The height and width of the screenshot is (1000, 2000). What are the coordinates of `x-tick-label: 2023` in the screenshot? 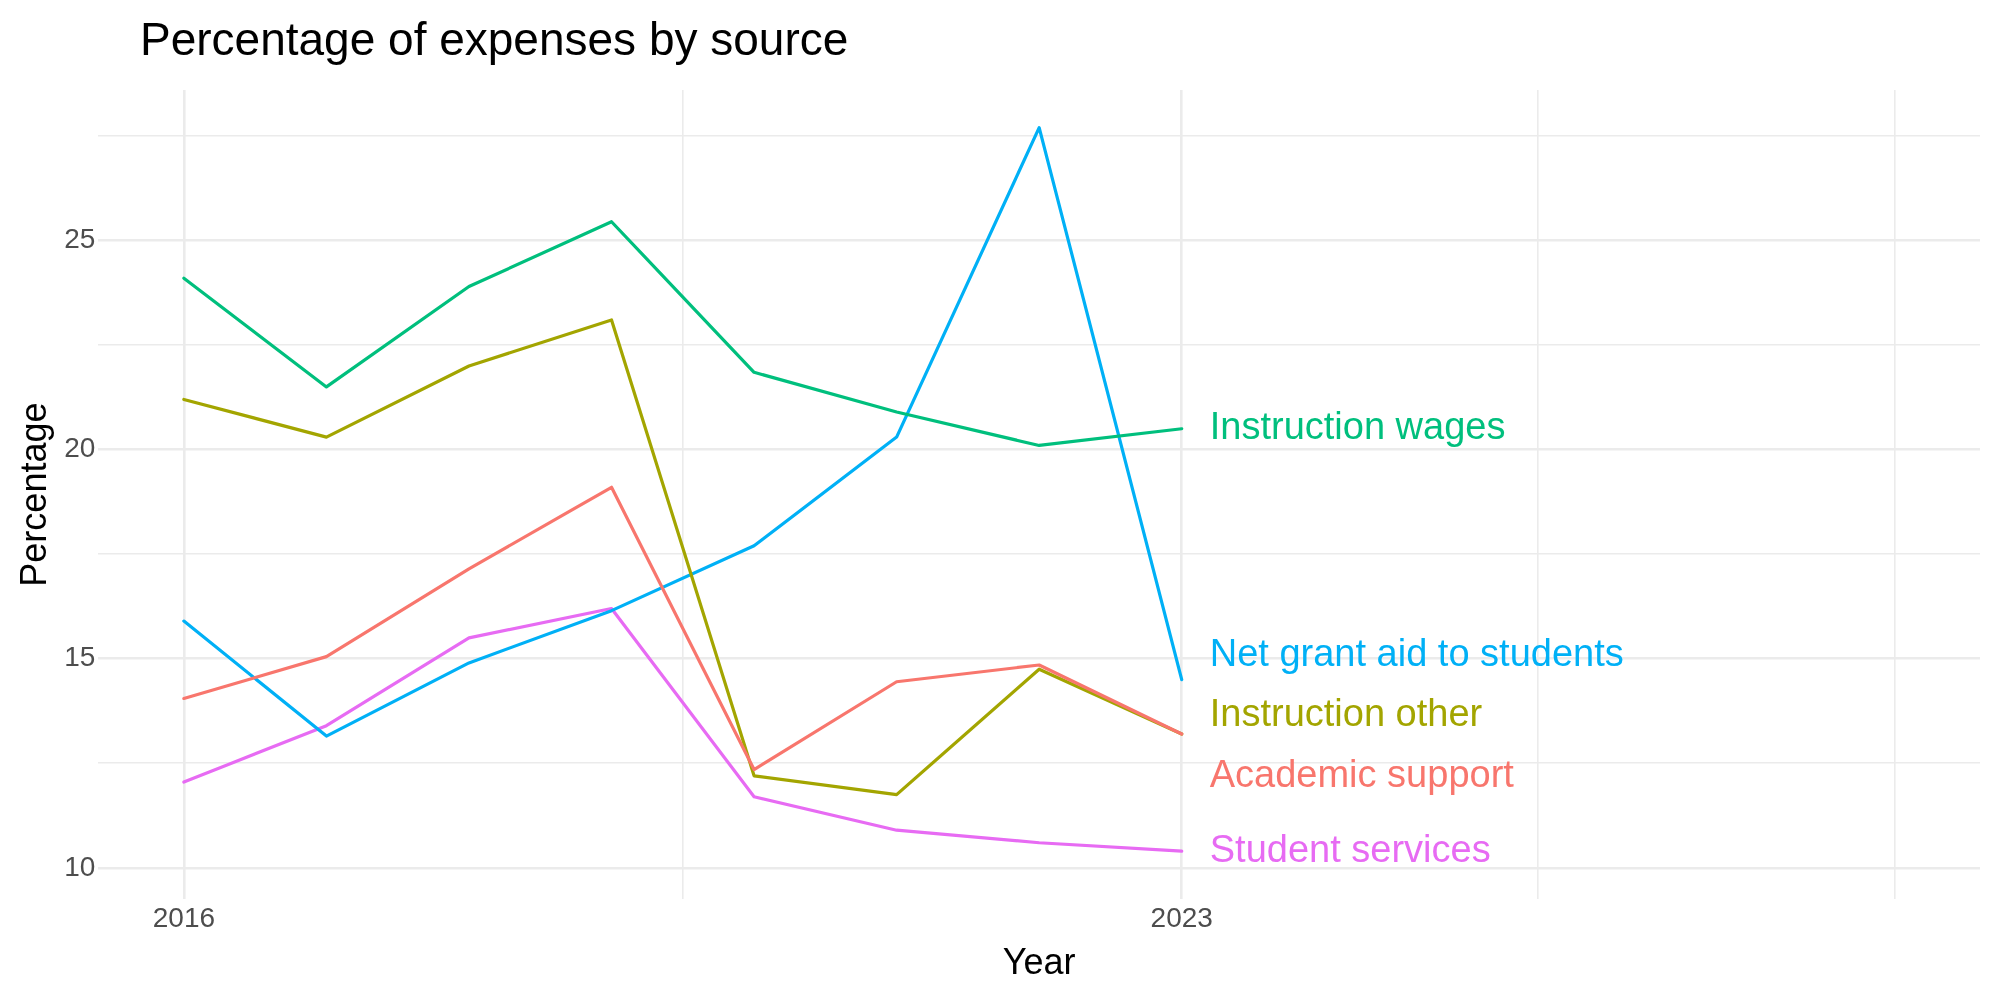 It's located at (1181, 917).